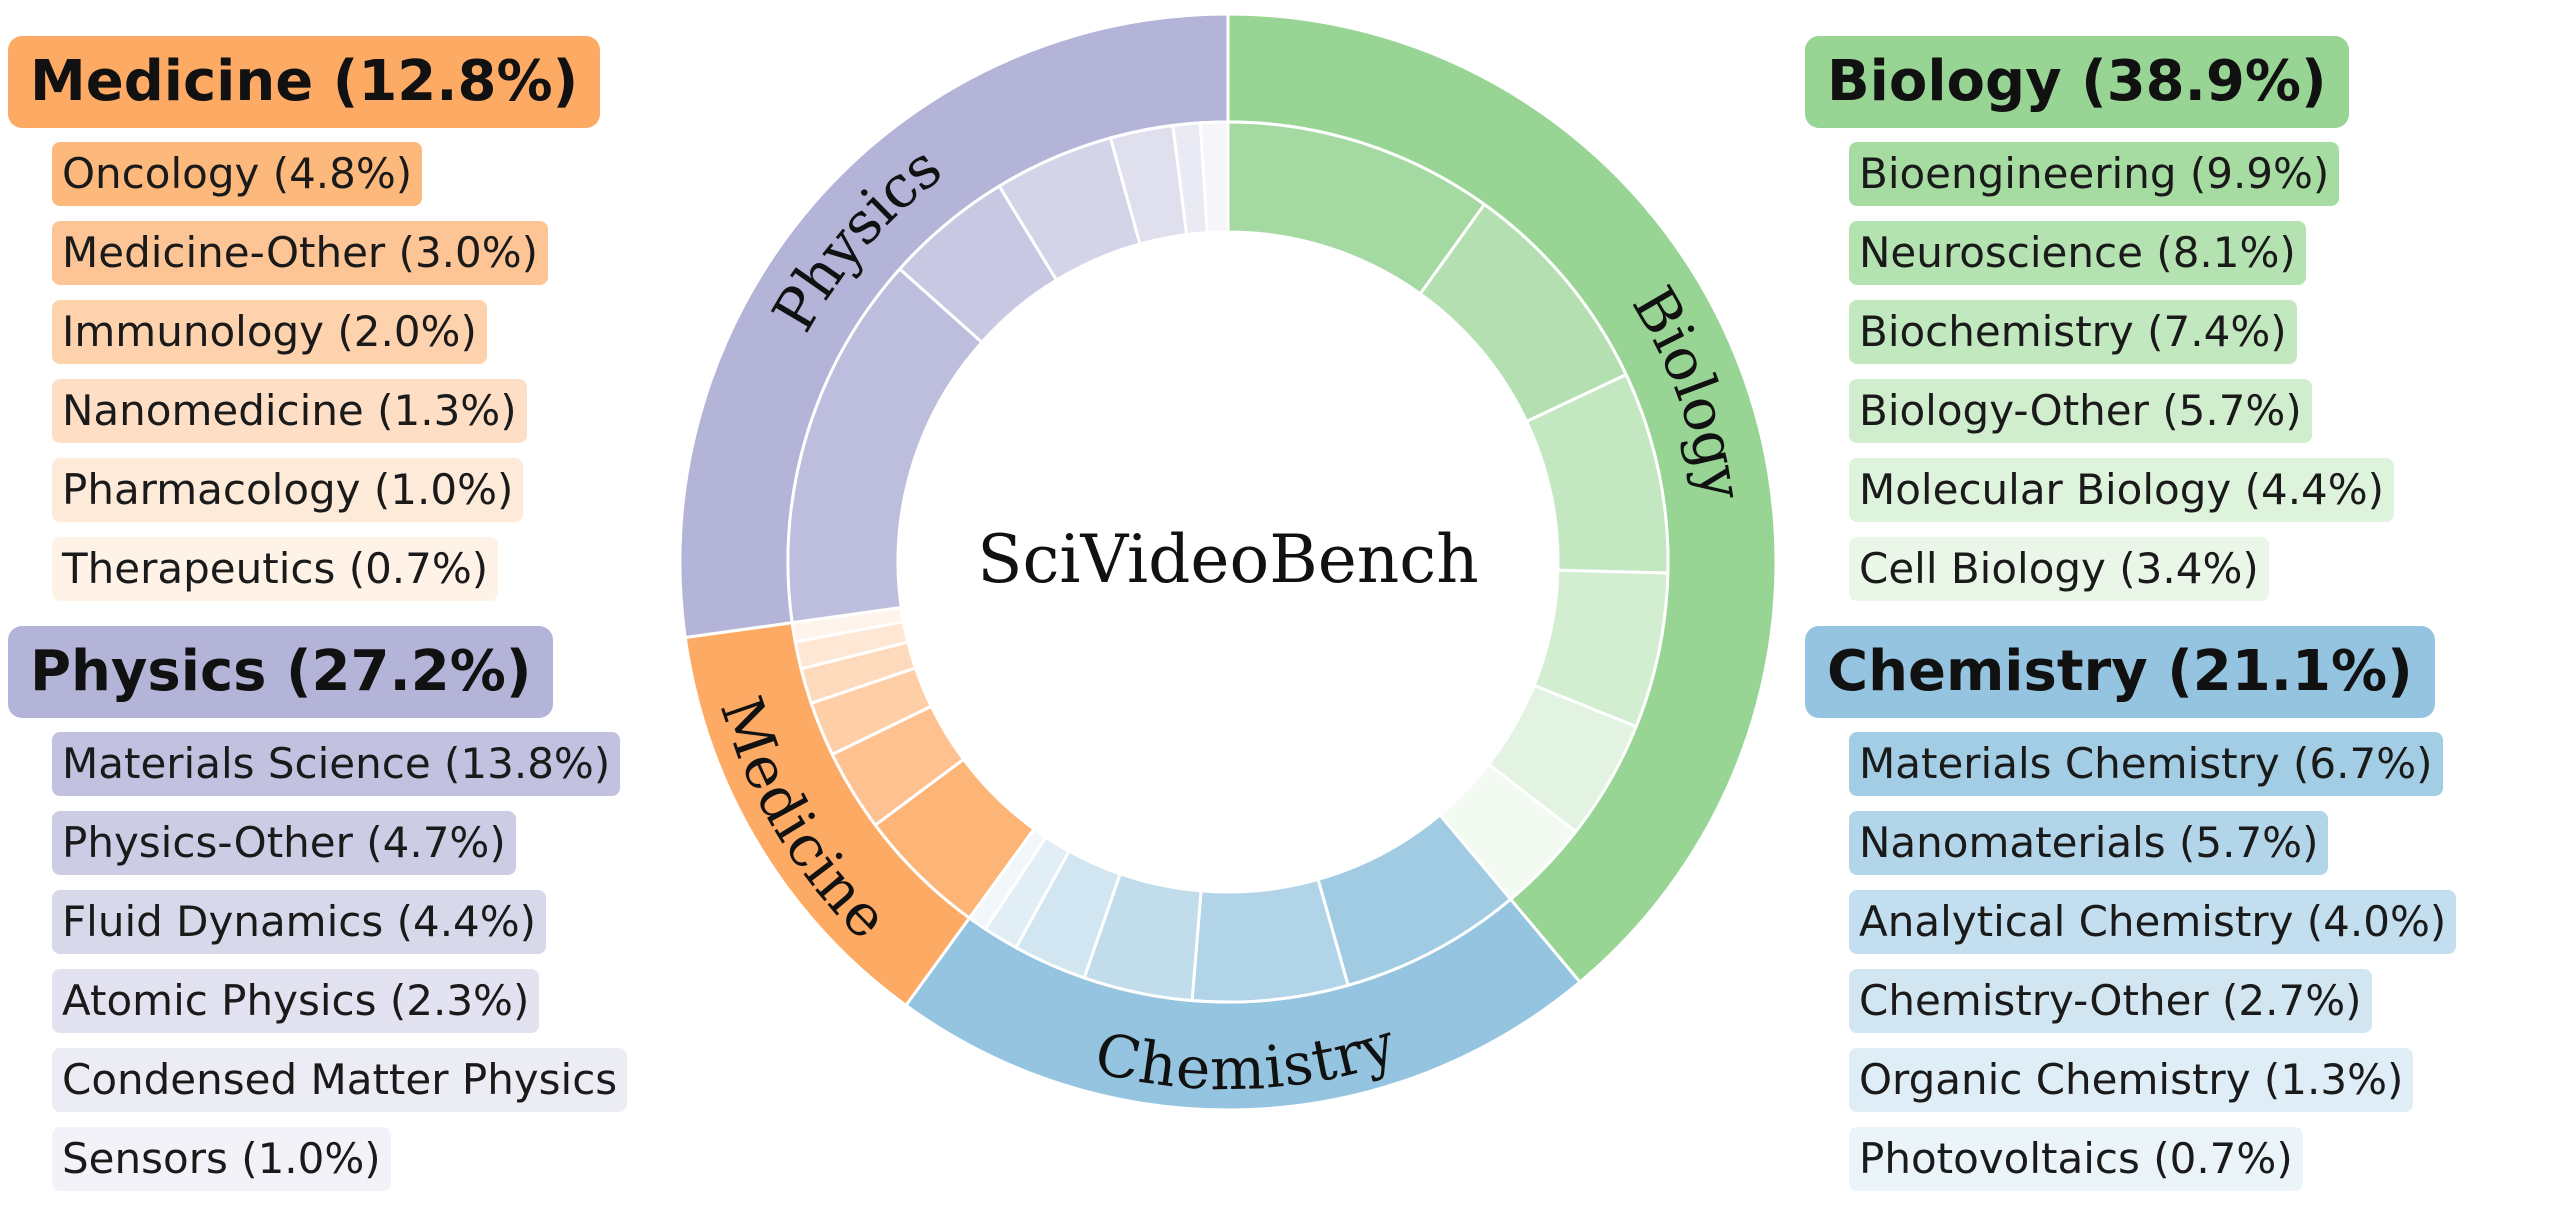 This screenshot has height=1206, width=2571. What do you see at coordinates (269, 332) in the screenshot?
I see `legend-item-immunology: Immunology (2.0%)` at bounding box center [269, 332].